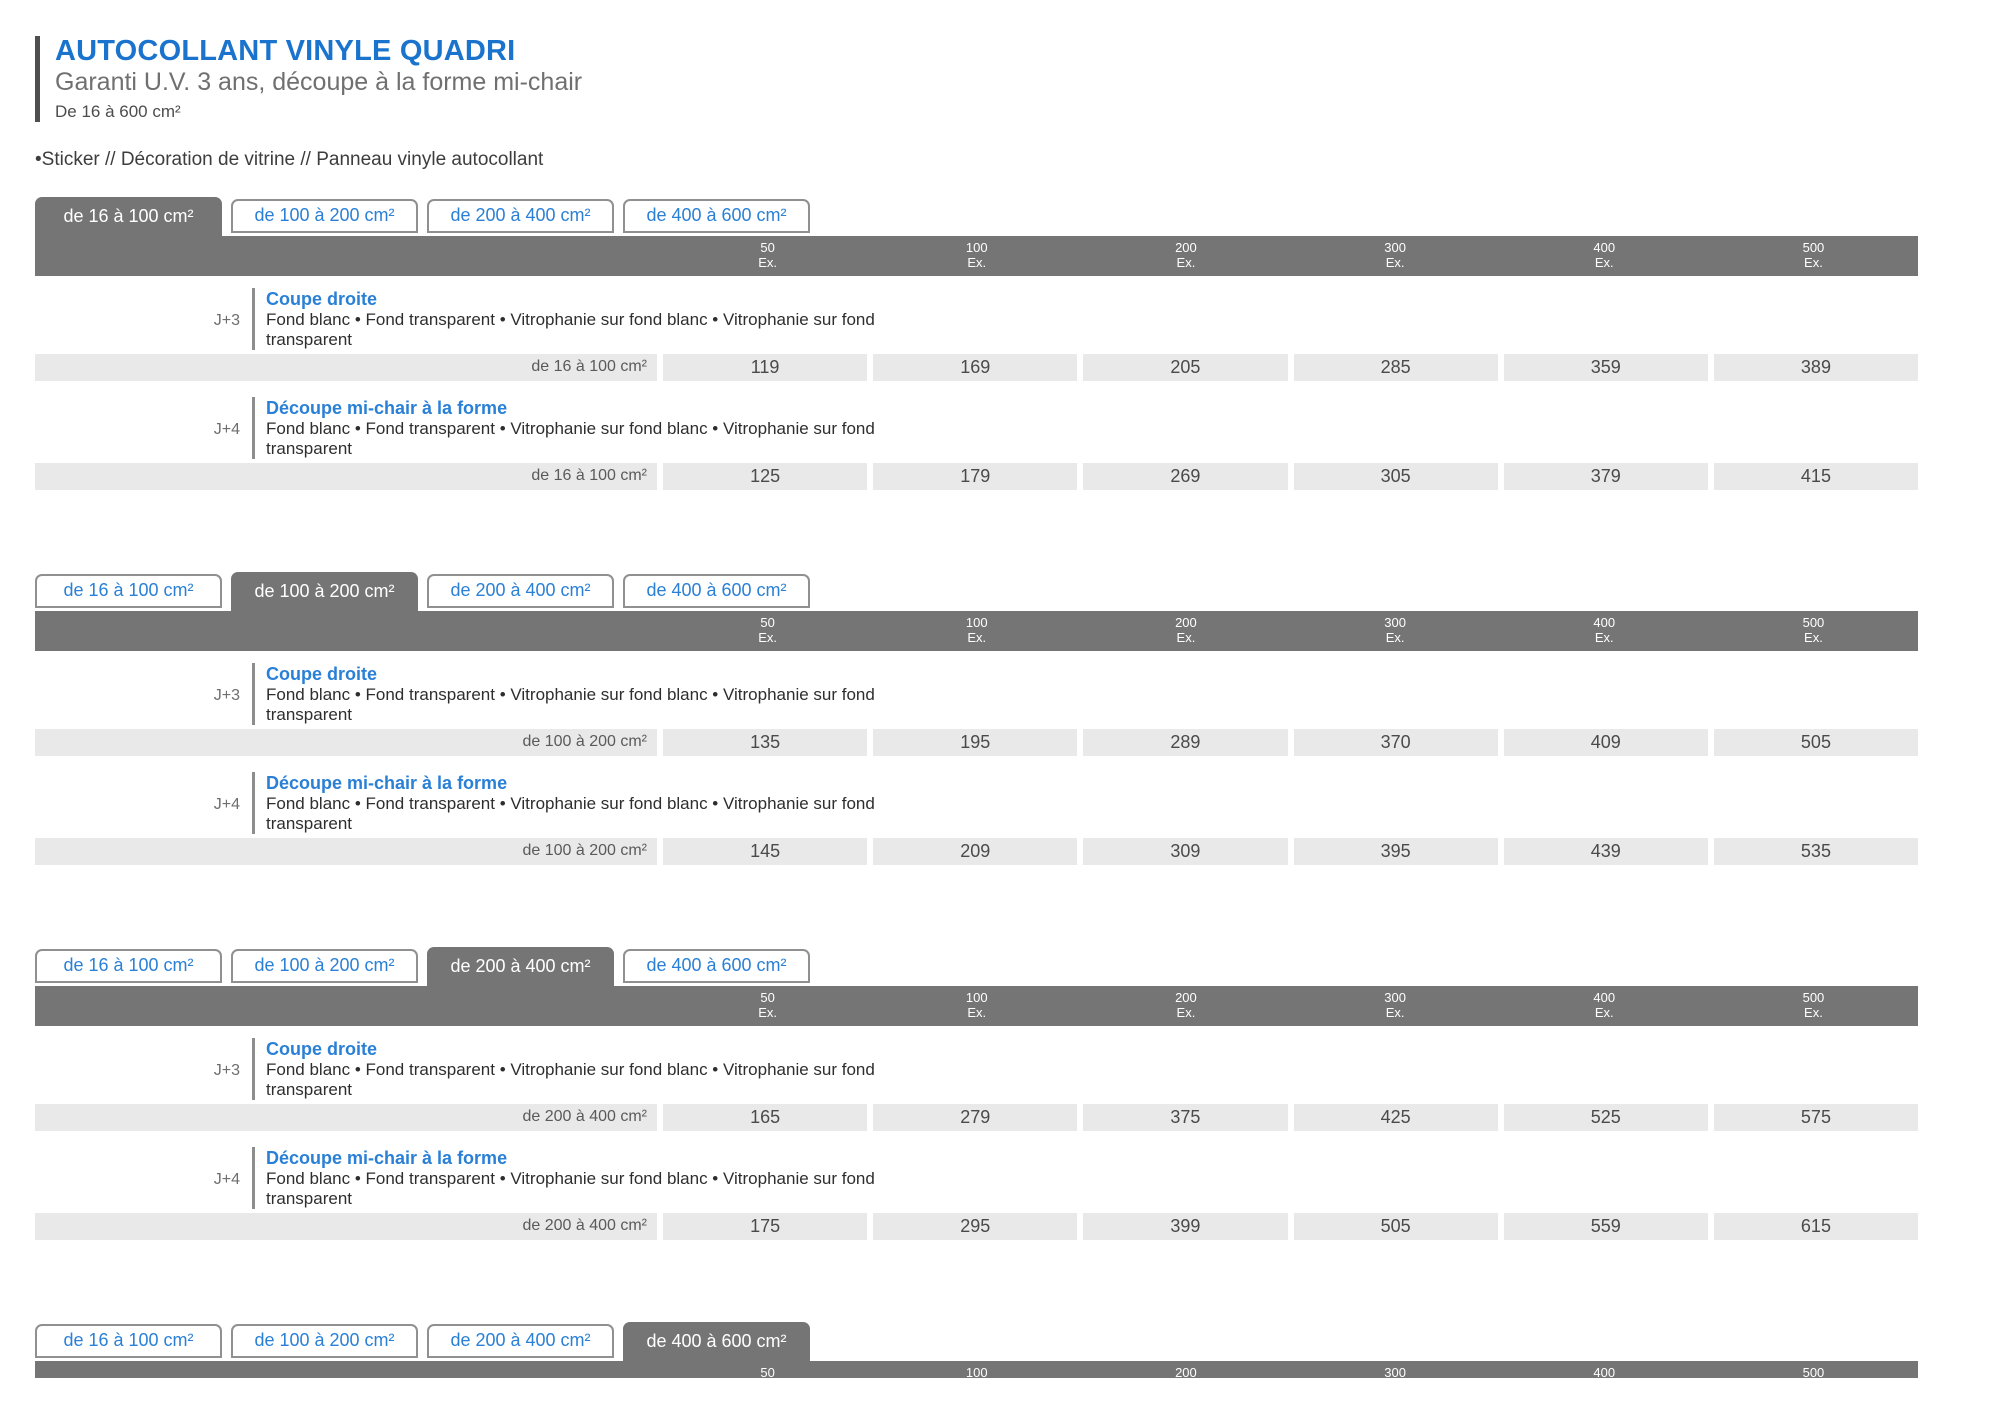 Image resolution: width=2000 pixels, height=1414 pixels. I want to click on price-cell: 559, so click(1605, 1226).